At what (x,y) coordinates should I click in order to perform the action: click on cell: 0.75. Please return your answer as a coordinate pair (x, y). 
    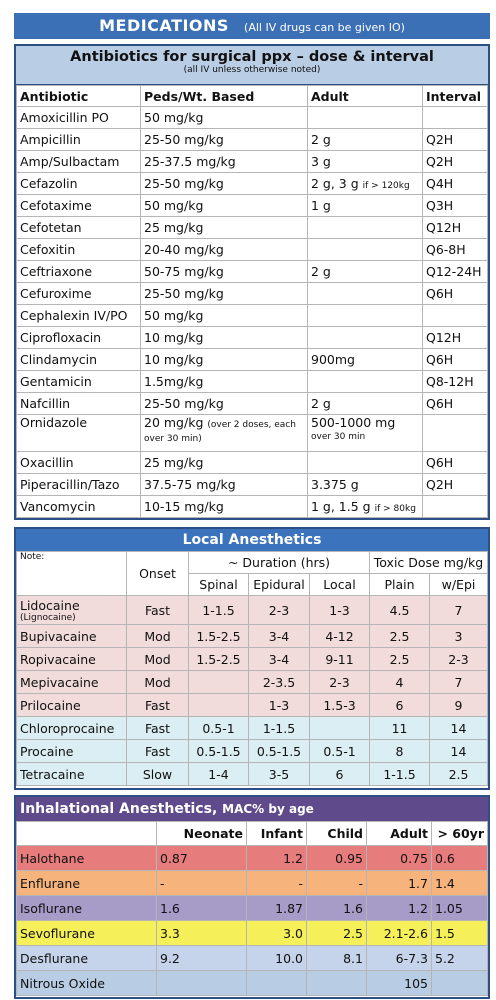
    Looking at the image, I should click on (399, 858).